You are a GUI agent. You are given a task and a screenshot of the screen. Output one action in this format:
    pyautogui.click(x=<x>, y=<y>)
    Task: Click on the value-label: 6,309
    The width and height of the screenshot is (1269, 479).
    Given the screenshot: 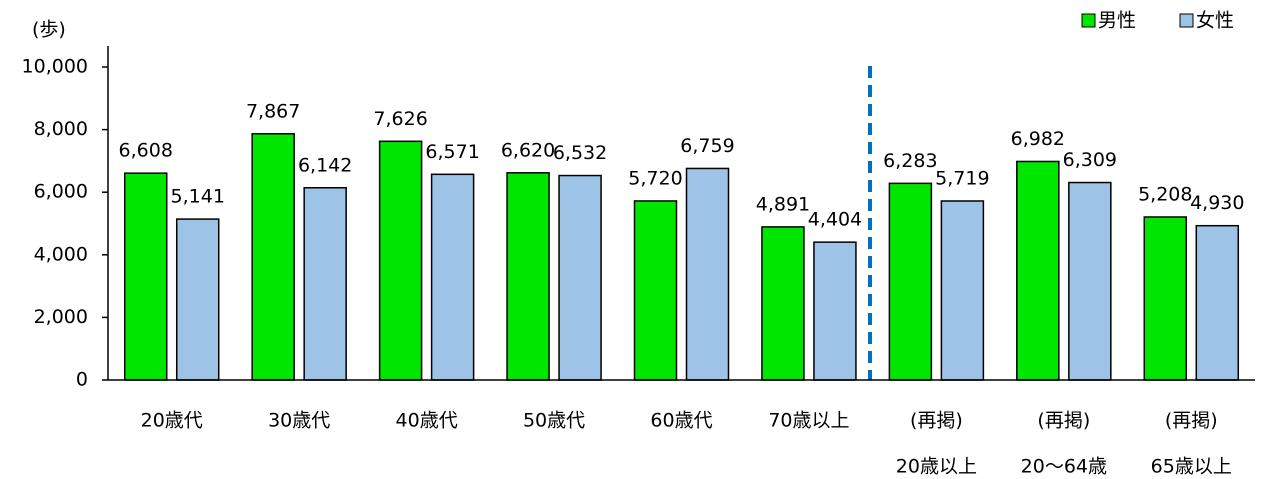 What is the action you would take?
    pyautogui.click(x=1090, y=160)
    